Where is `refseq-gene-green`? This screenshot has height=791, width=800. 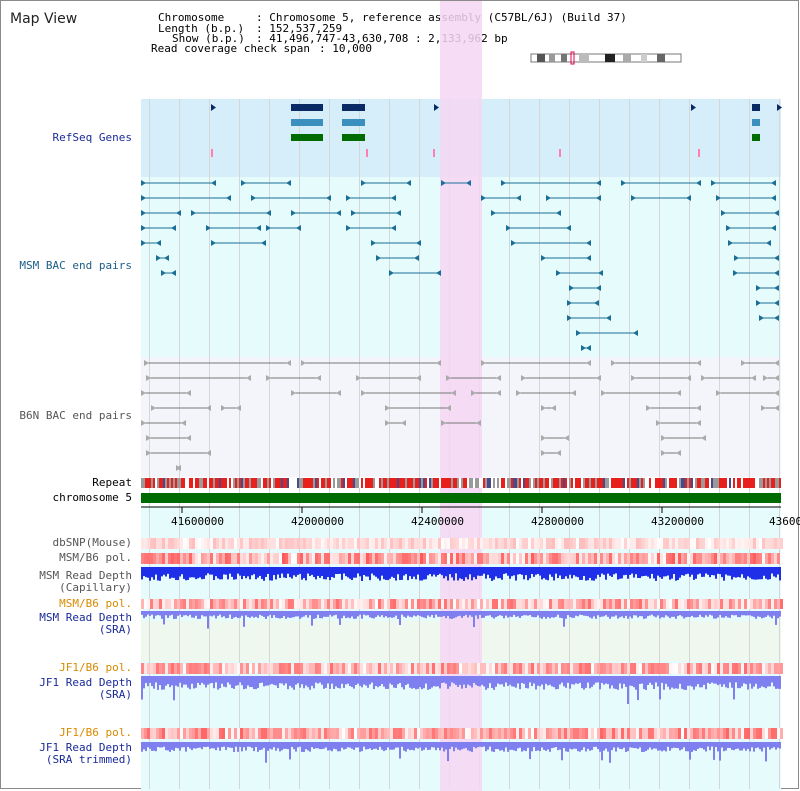 refseq-gene-green is located at coordinates (756, 137).